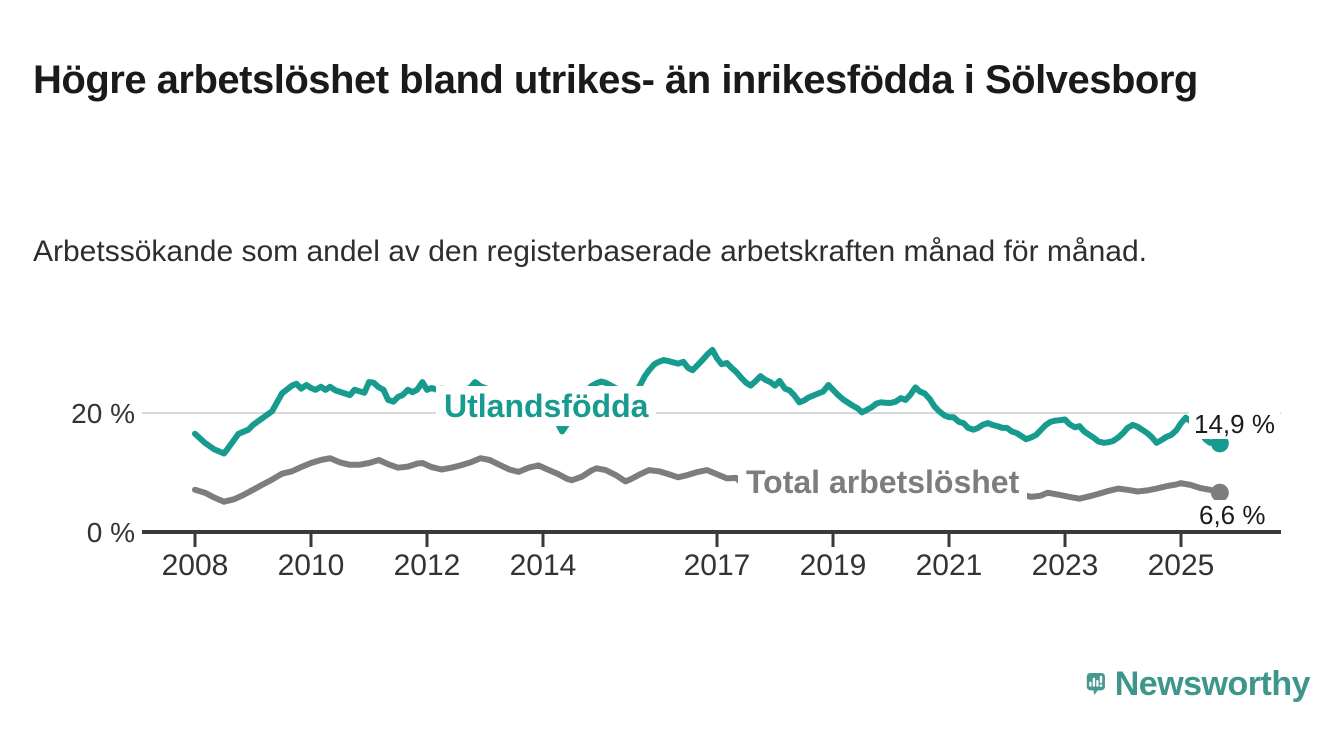  What do you see at coordinates (543, 565) in the screenshot?
I see `x-tick-label-2014: 2014` at bounding box center [543, 565].